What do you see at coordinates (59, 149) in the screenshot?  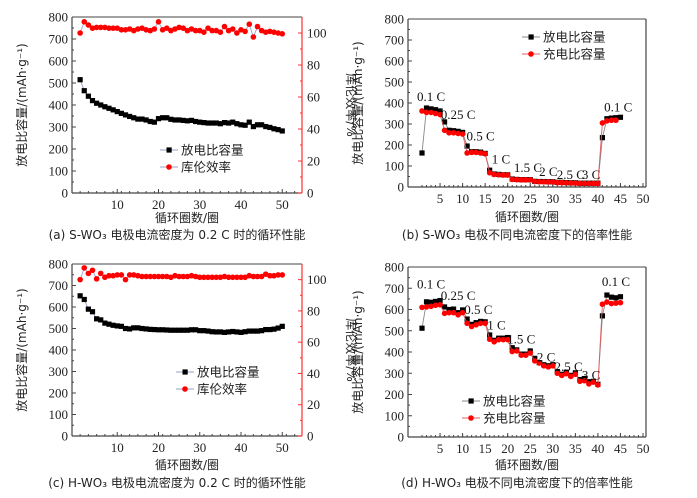 I see `y-tick-label: 200` at bounding box center [59, 149].